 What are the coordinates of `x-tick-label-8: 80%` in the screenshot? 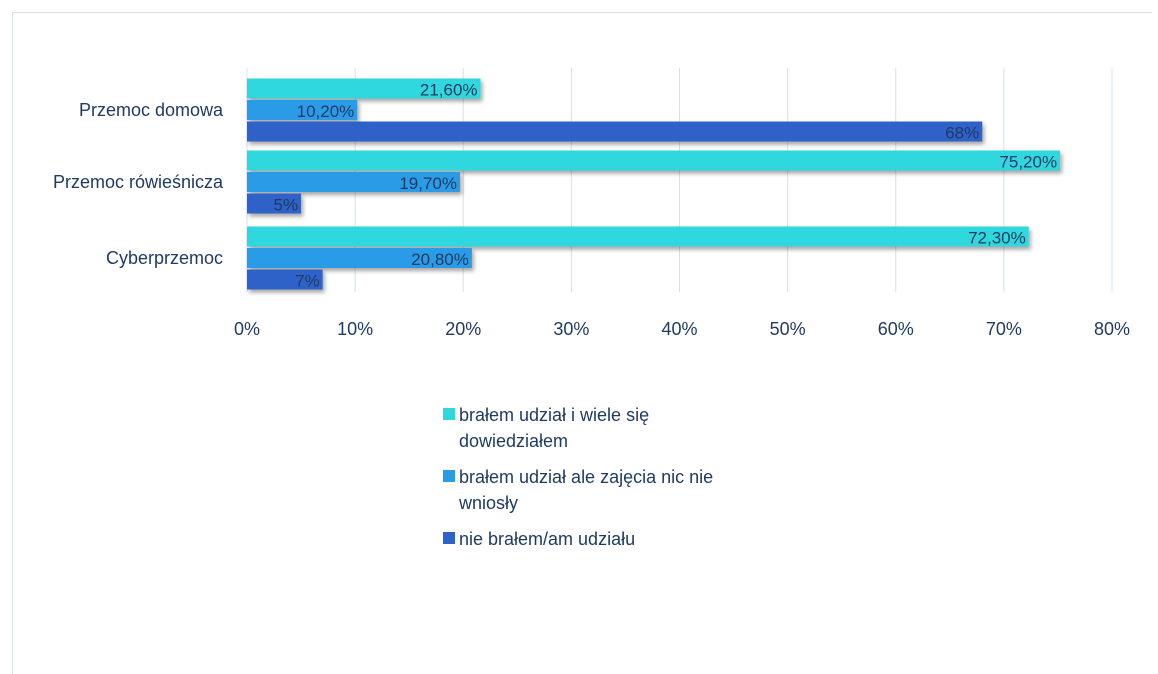 It's located at (1112, 329).